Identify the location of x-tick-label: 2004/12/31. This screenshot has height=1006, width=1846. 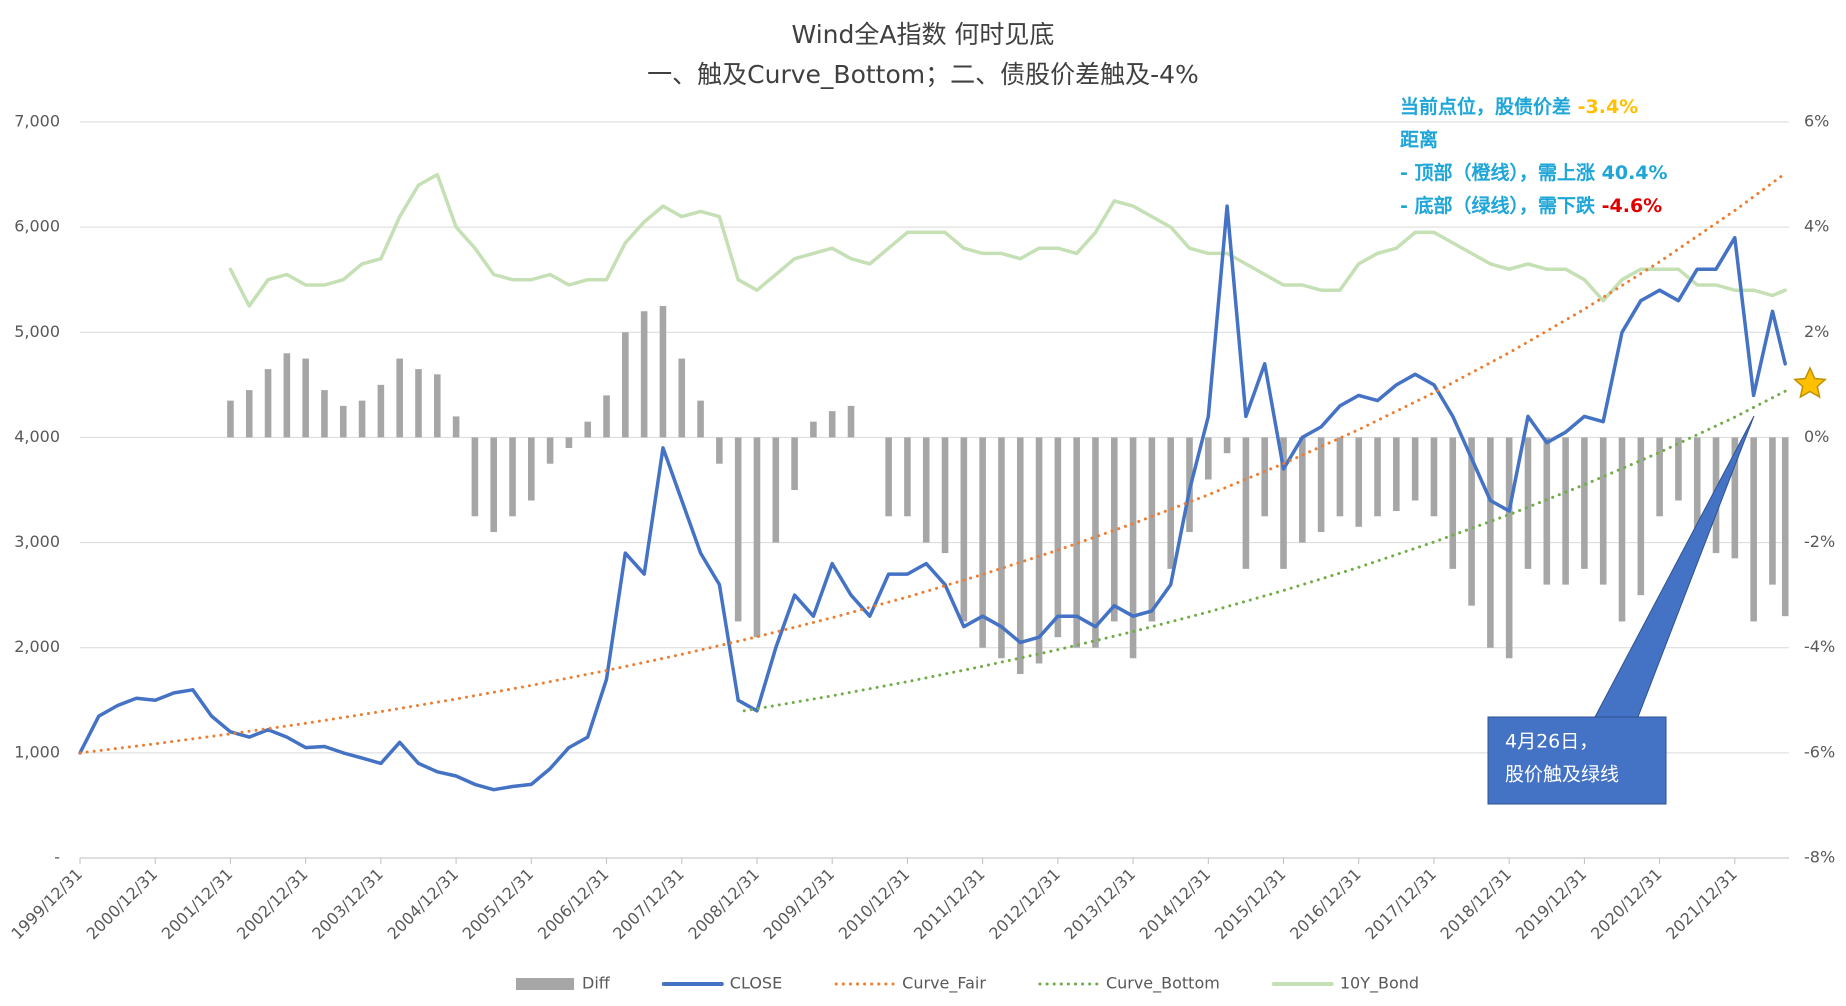
(422, 904).